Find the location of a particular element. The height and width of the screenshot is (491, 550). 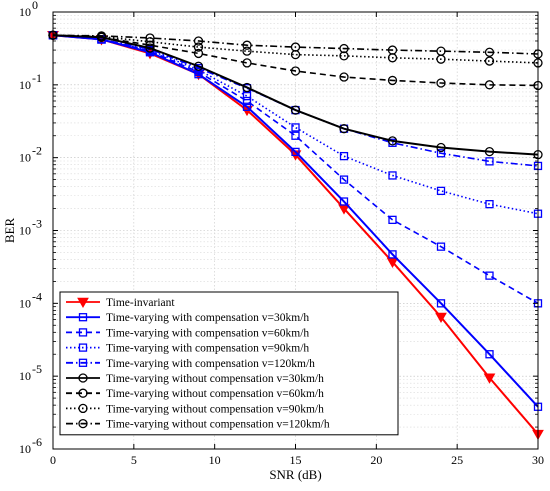

y-tick-exponent: -6 is located at coordinates (37, 442).